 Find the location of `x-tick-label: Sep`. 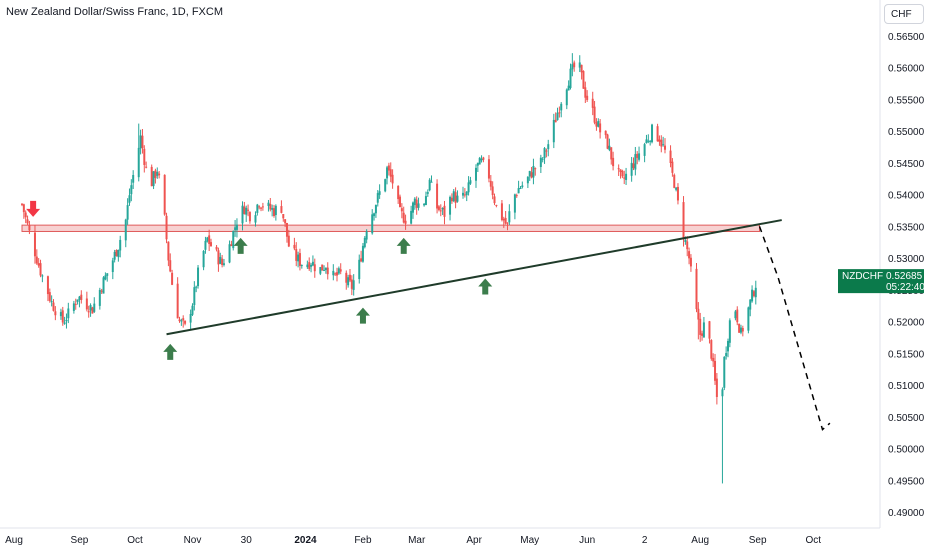

x-tick-label: Sep is located at coordinates (80, 540).